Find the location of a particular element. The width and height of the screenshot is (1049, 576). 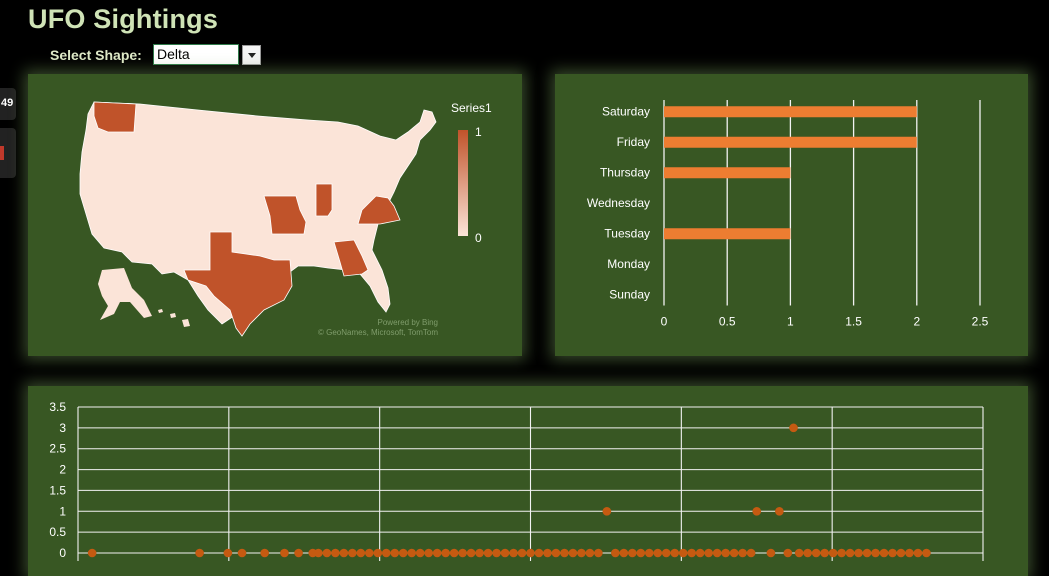

bar-category-label: Monday is located at coordinates (628, 264).